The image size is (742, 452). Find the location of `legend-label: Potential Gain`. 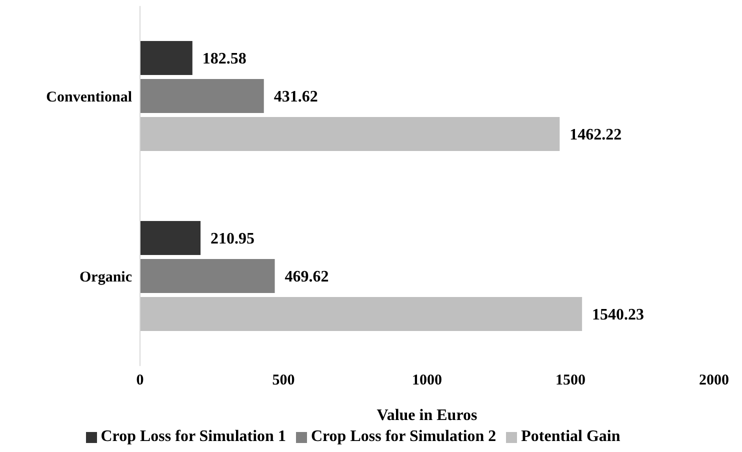

legend-label: Potential Gain is located at coordinates (570, 436).